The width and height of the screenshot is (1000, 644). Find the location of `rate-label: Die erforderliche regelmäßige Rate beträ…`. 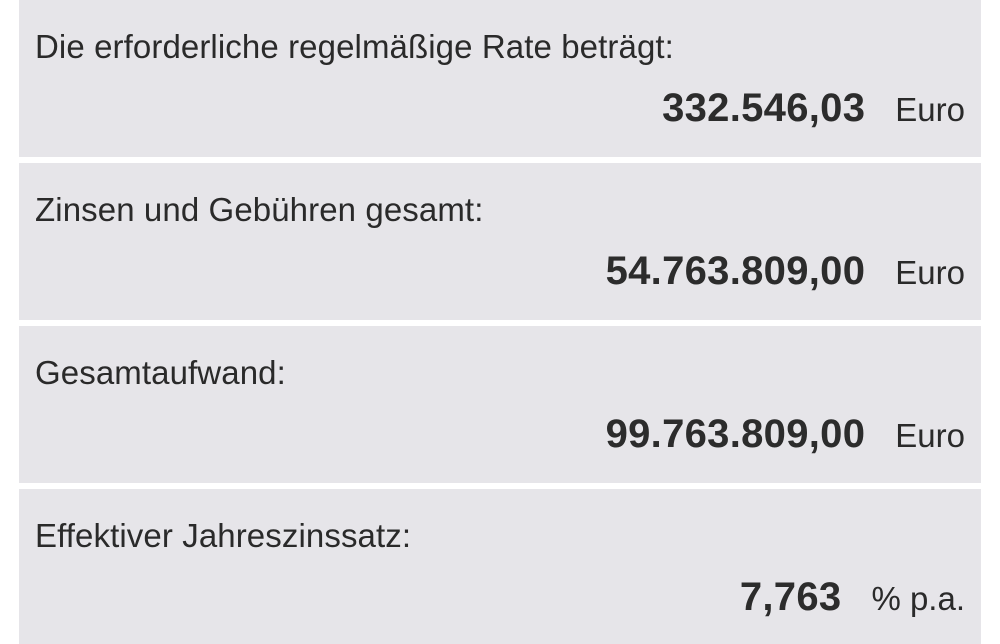

rate-label: Die erforderliche regelmäßige Rate beträ… is located at coordinates (354, 46).